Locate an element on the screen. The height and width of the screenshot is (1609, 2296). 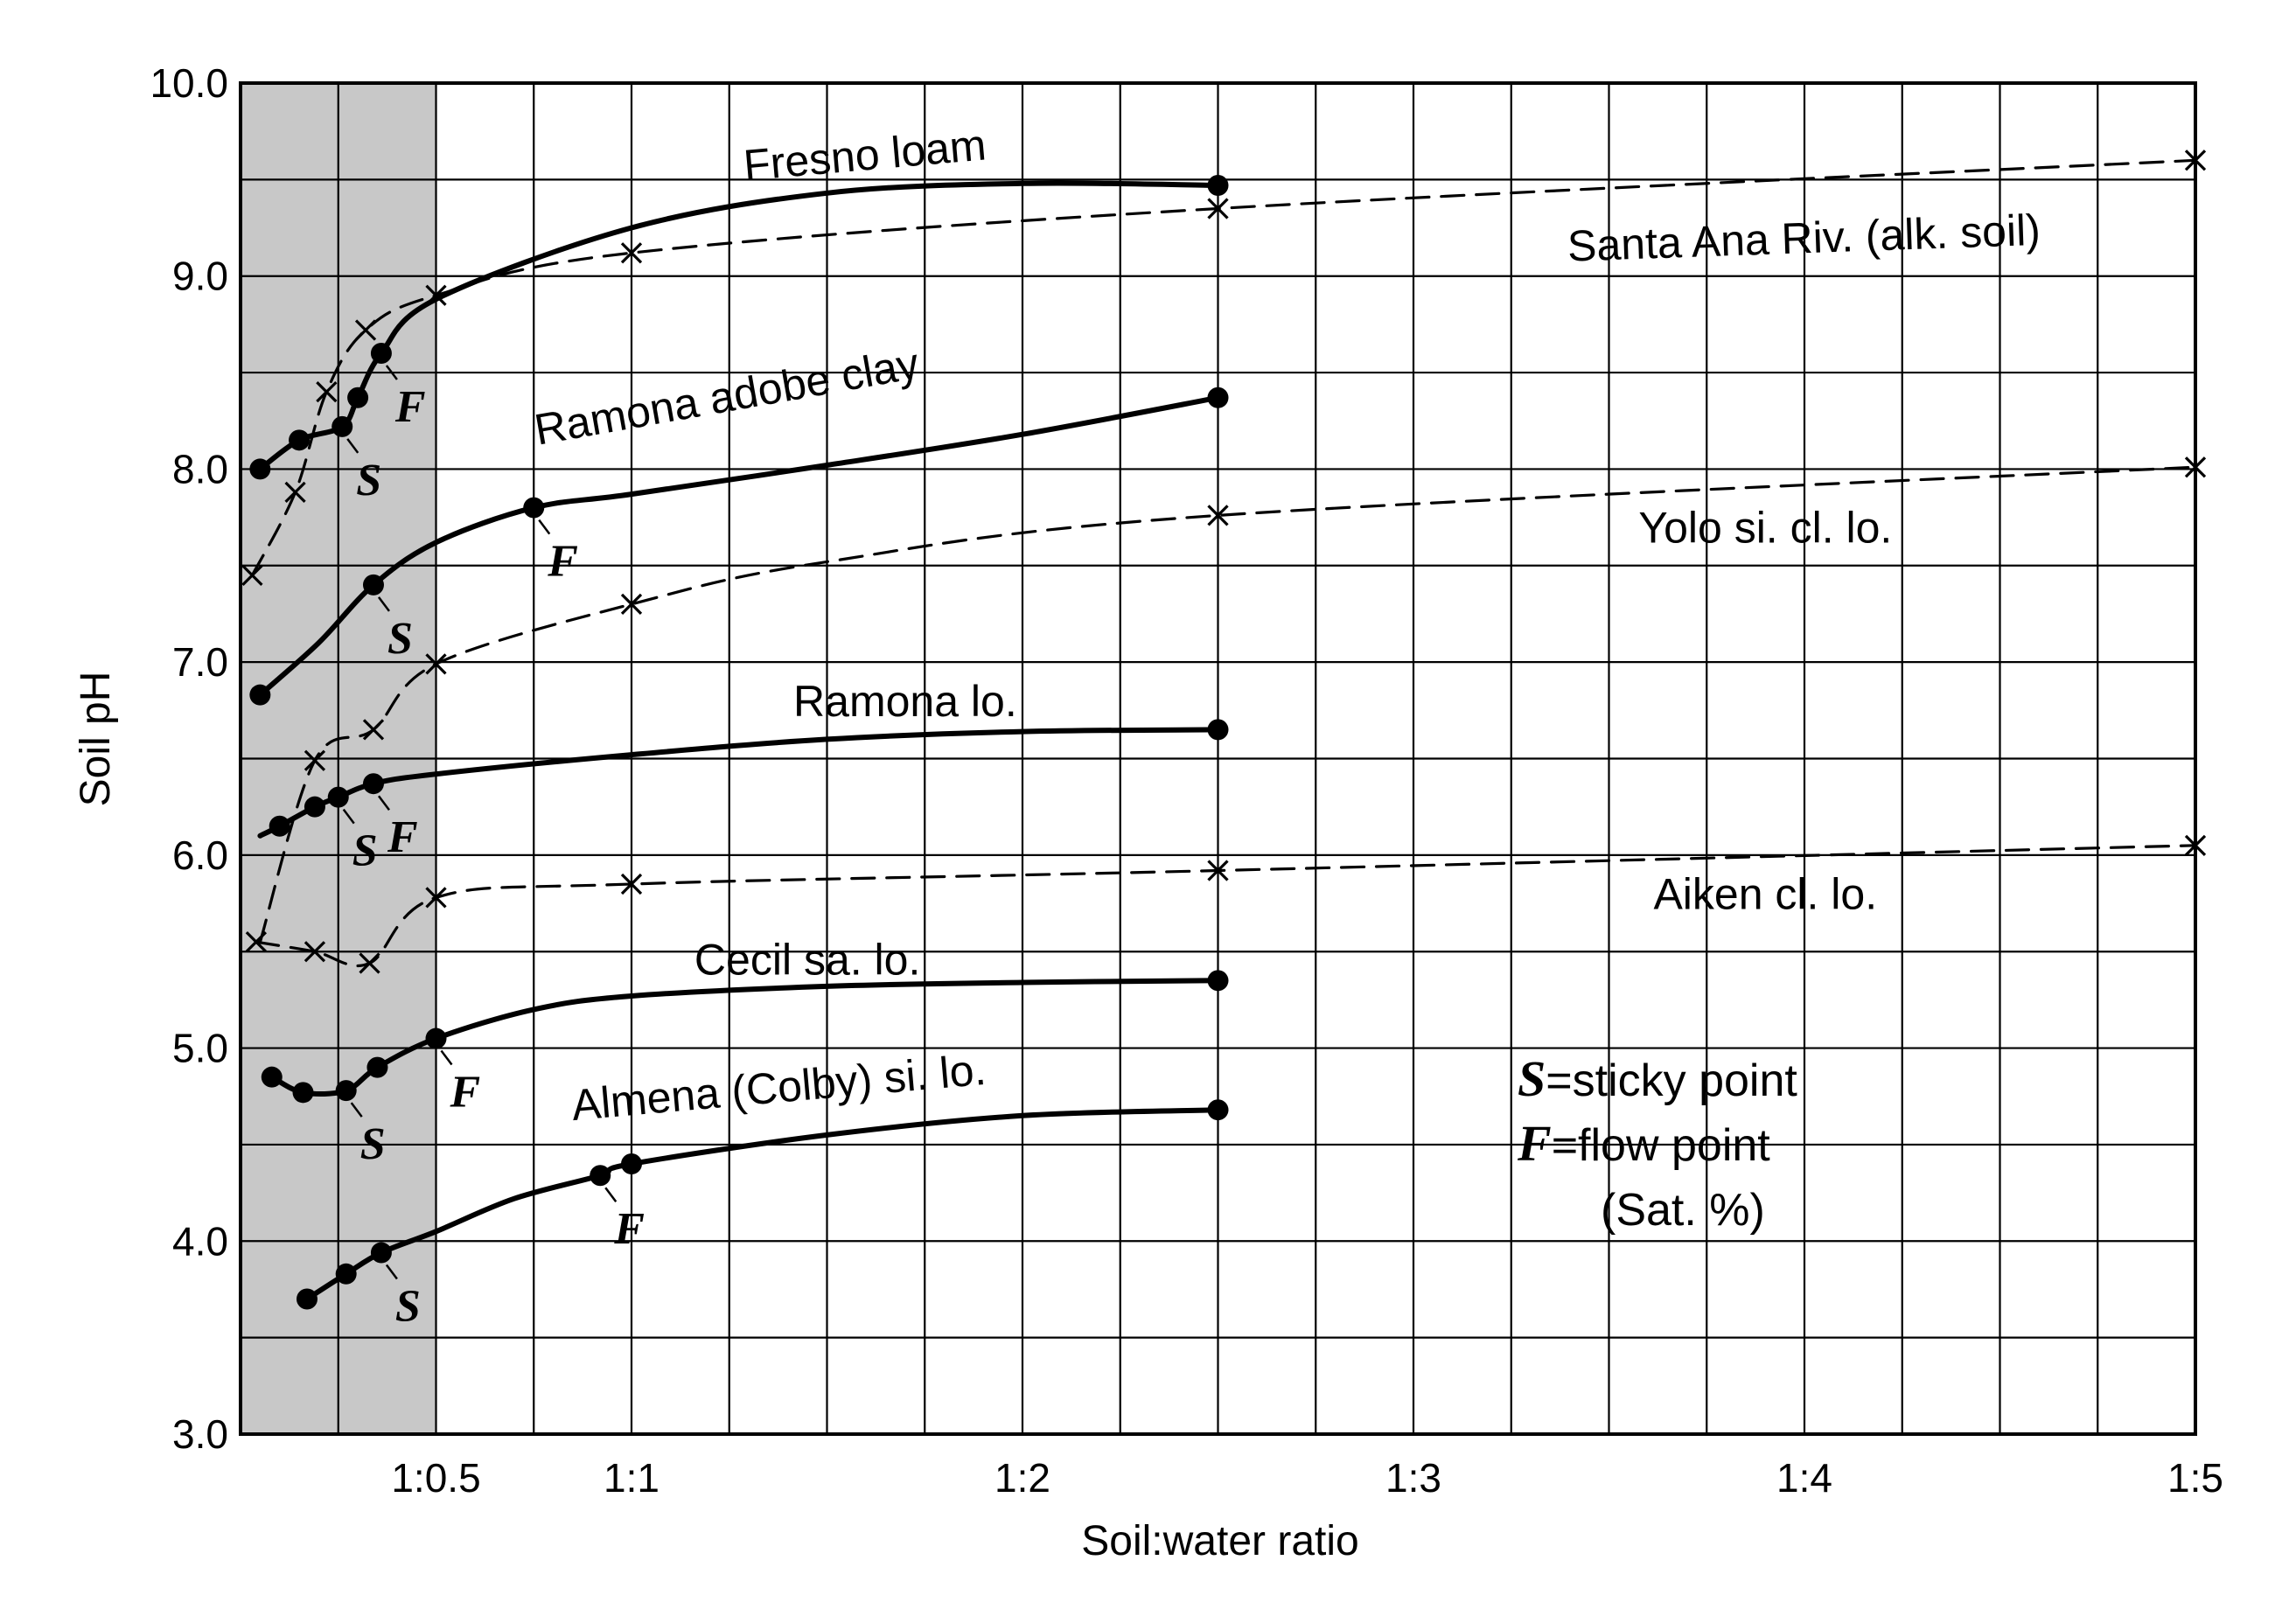
series-label: Ramona lo. is located at coordinates (905, 701).